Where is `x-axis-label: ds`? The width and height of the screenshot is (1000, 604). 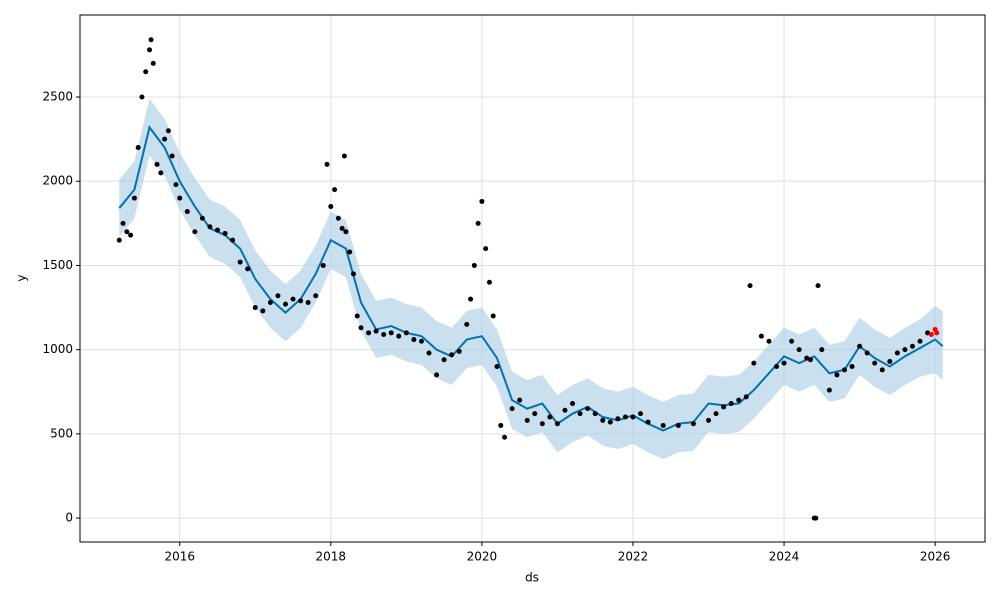
x-axis-label: ds is located at coordinates (532, 578).